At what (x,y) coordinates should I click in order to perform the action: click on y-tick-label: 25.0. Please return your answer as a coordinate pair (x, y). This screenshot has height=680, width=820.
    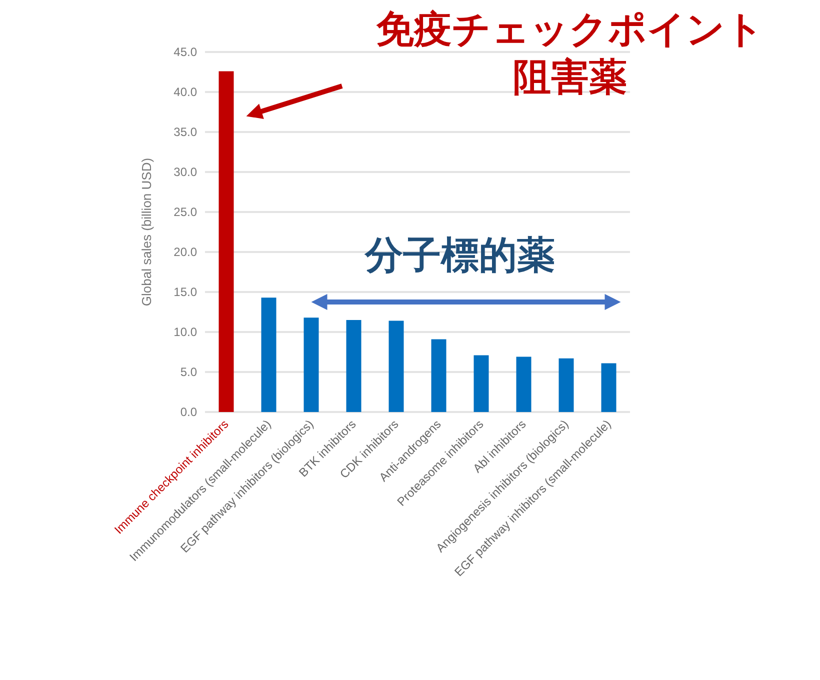
    Looking at the image, I should click on (186, 212).